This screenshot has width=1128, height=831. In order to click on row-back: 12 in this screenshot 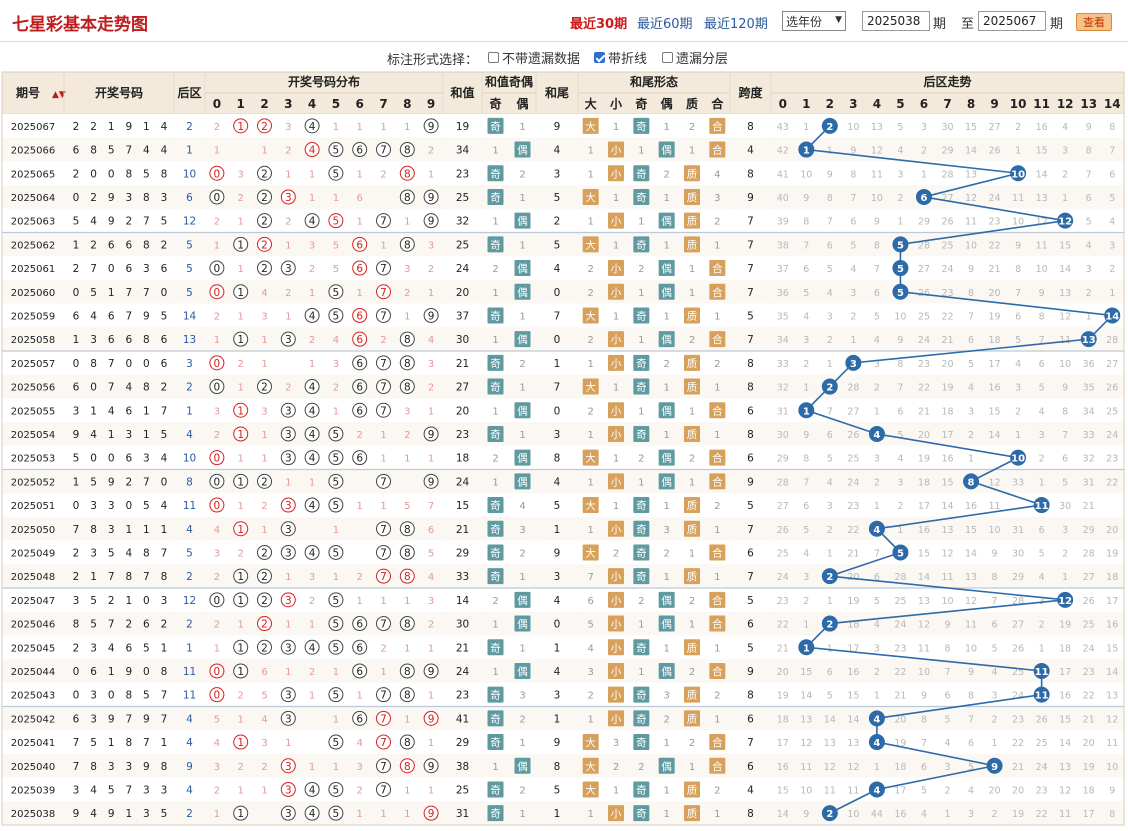, I will do `click(189, 601)`.